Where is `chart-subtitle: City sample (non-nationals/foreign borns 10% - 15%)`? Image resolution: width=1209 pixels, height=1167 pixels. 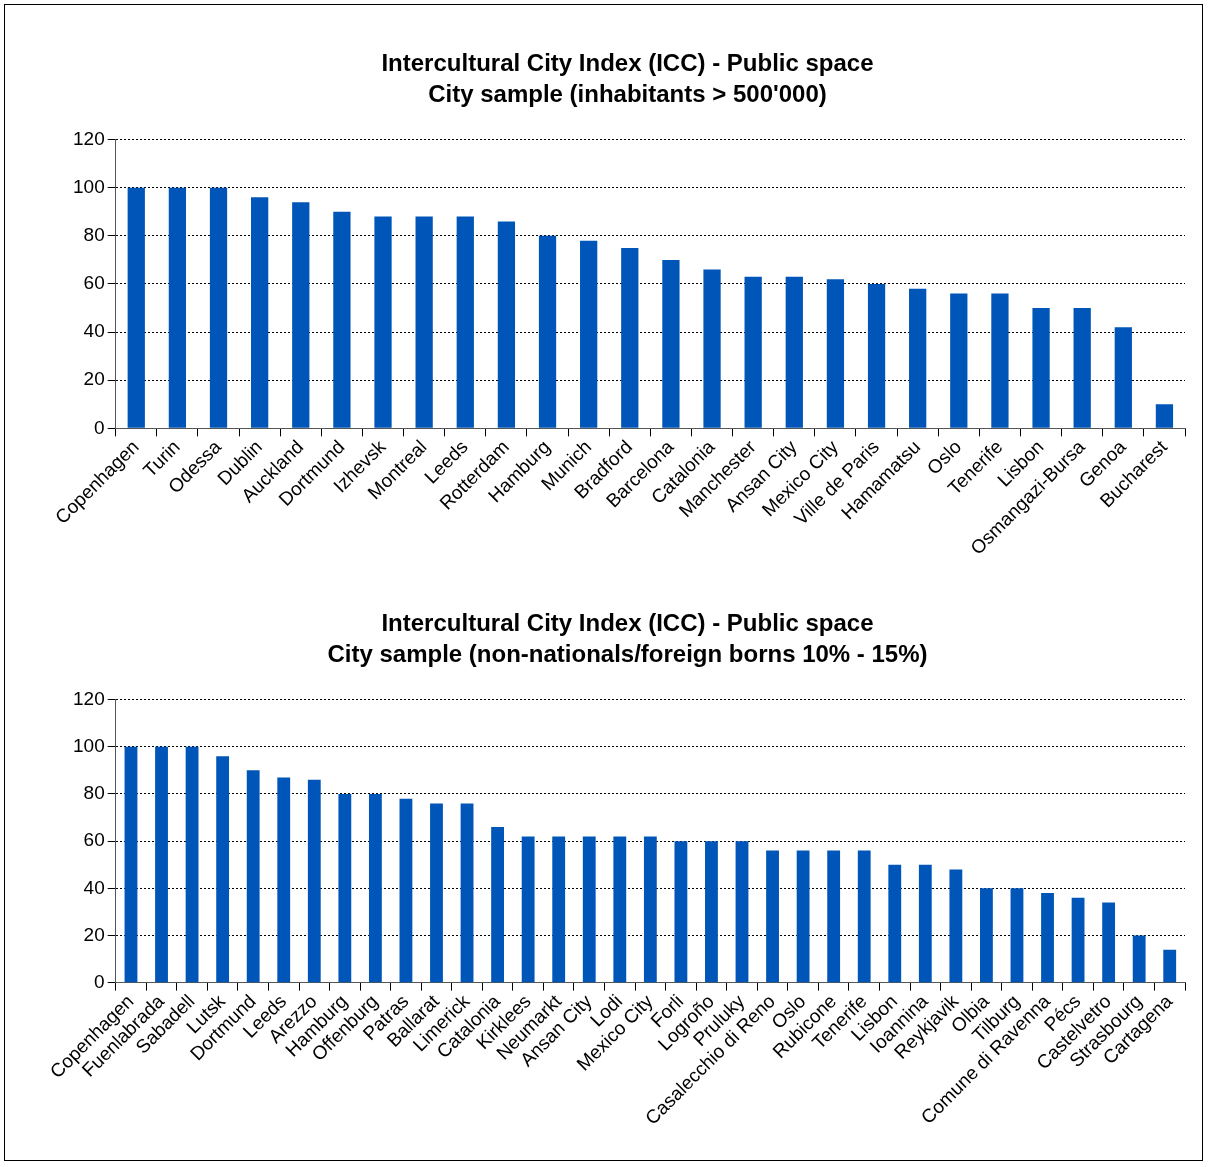
chart-subtitle: City sample (non-nationals/foreign borns 10% - 15%) is located at coordinates (627, 653).